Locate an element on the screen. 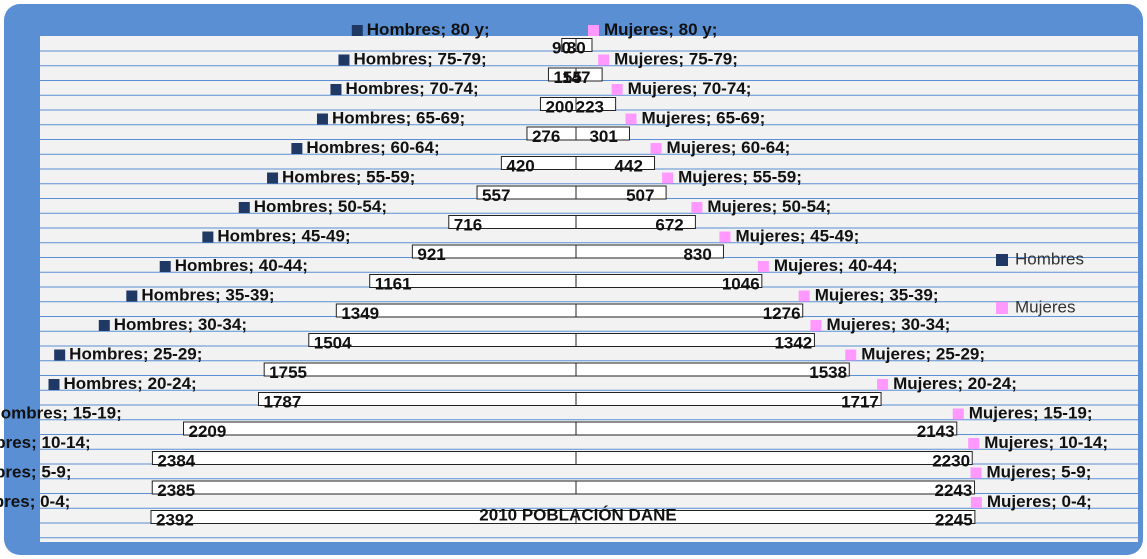 This screenshot has height=559, width=1147. data-label: Hombres; 80 y; is located at coordinates (428, 29).